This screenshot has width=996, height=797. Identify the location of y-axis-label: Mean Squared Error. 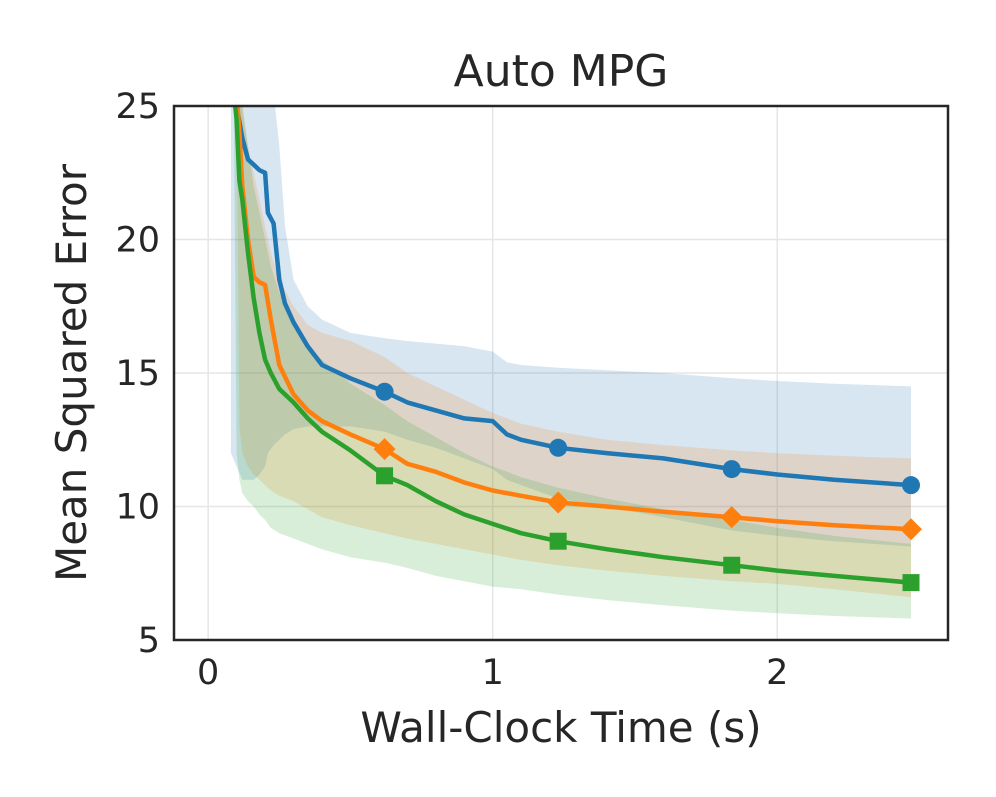
(71, 372).